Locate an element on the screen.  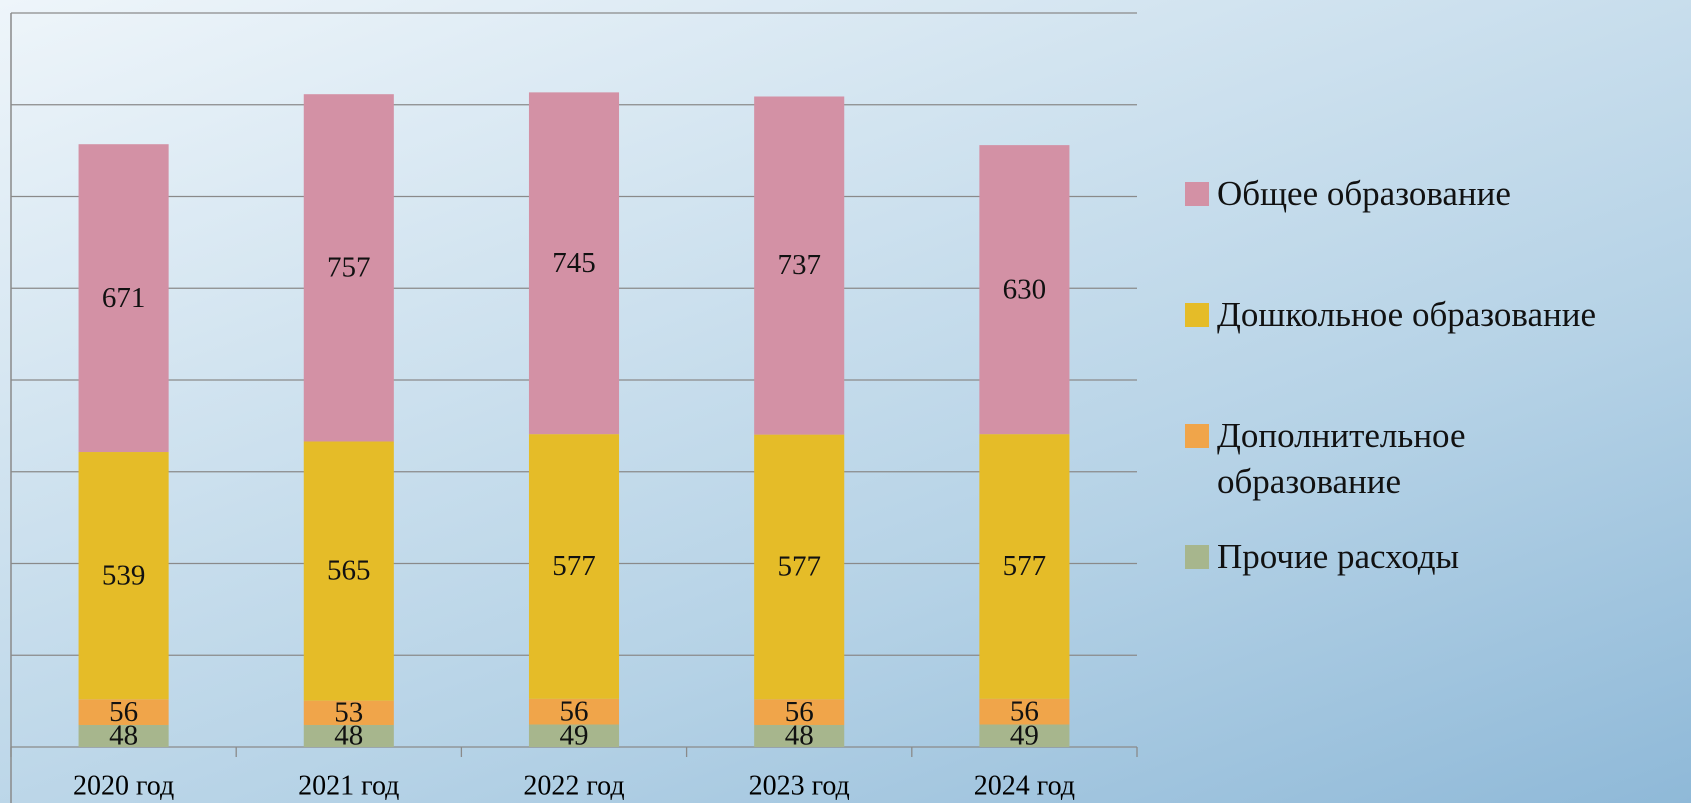
legend-item: Прочие расходы is located at coordinates (1401, 557).